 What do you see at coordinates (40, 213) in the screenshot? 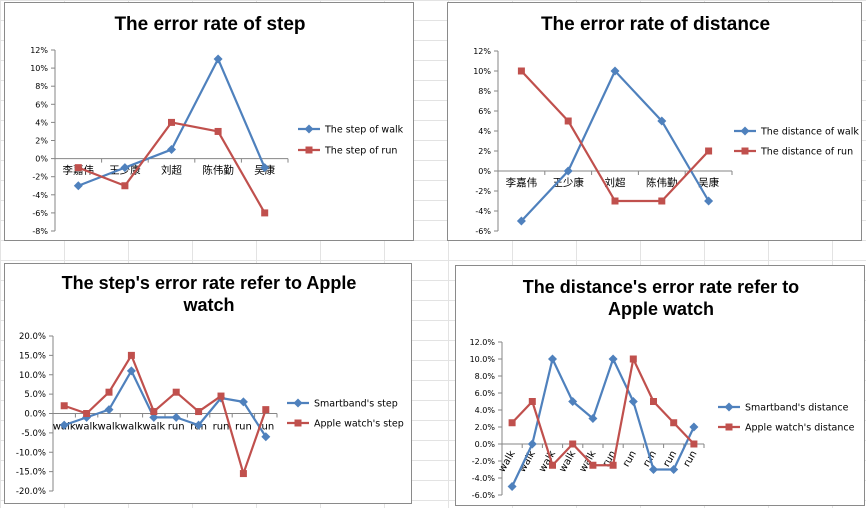
I see `value-axis-tick-label: -6%` at bounding box center [40, 213].